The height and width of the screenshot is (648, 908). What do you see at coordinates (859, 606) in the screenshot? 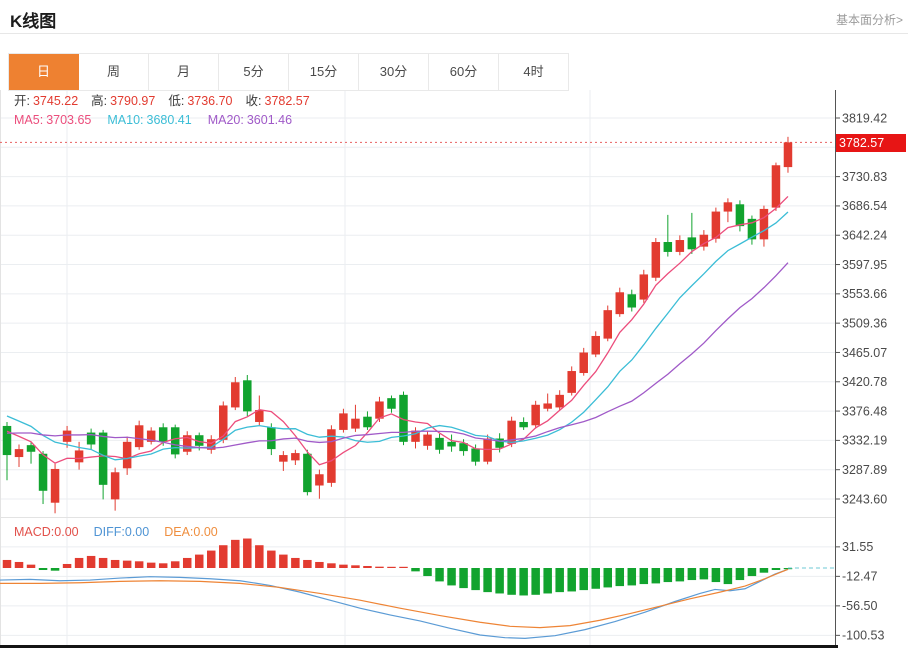
I see `macd-axis-label: -56.50` at bounding box center [859, 606].